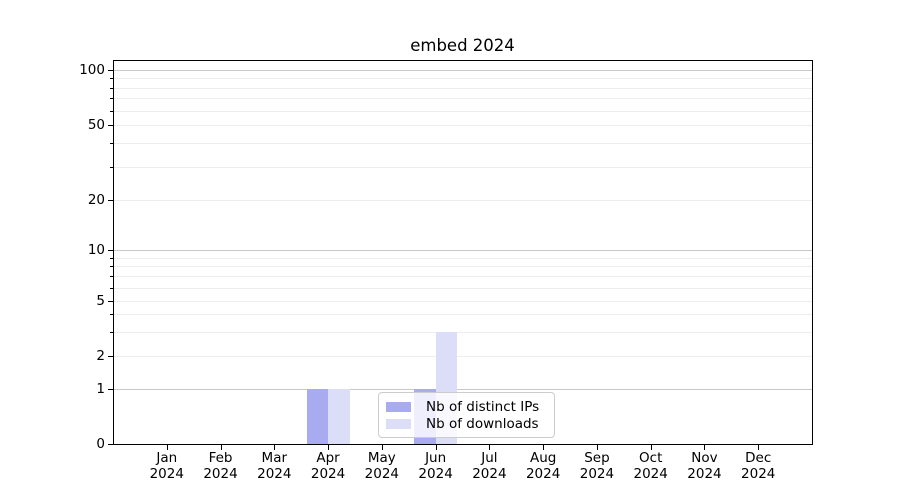  Describe the element at coordinates (462, 45) in the screenshot. I see `chart-title: embed 2024` at that location.